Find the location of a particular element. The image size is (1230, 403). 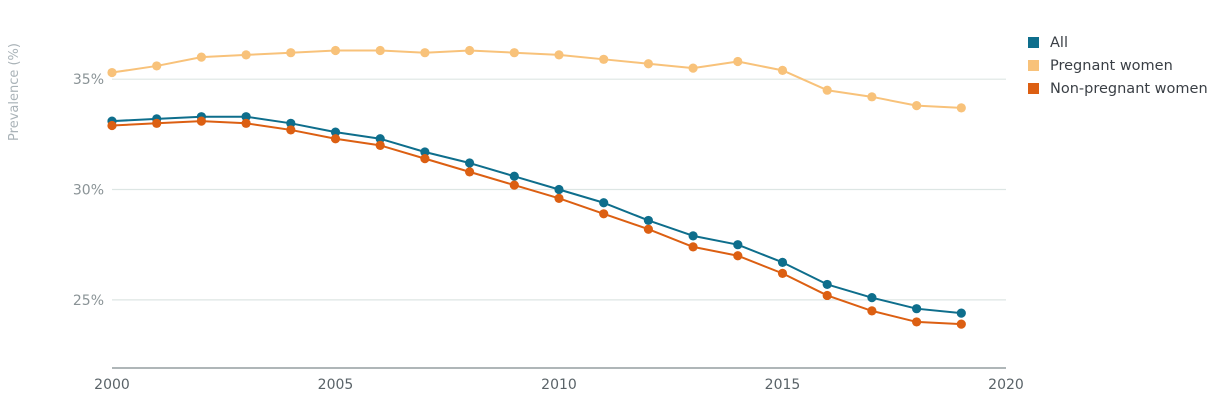

legend-item: Non-pregnant women is located at coordinates (1118, 88).